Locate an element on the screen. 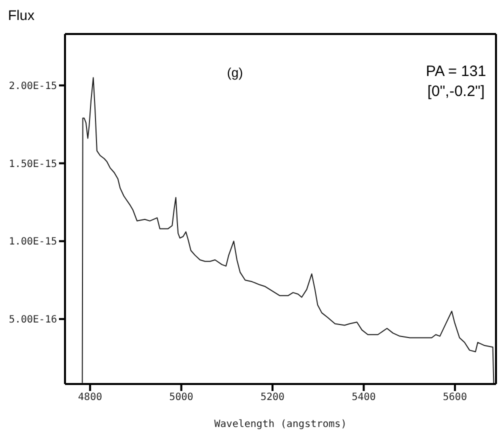 This screenshot has width=501, height=433. x-tick-label: 5600 is located at coordinates (454, 398).